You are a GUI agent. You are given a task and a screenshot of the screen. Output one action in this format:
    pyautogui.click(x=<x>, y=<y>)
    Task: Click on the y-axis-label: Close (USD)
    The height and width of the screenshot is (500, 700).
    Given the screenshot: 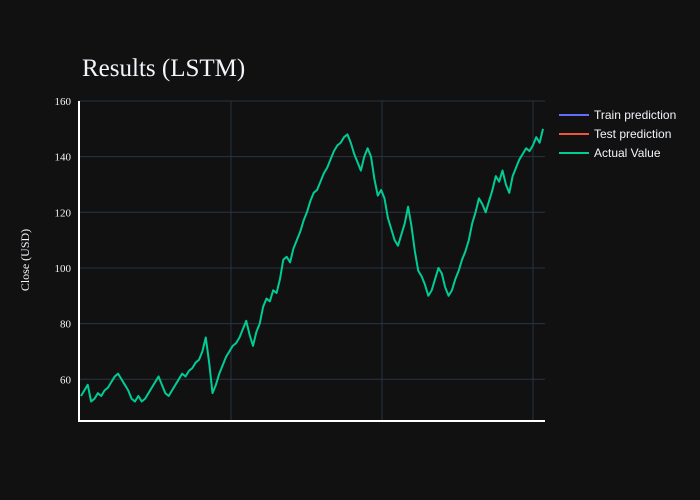 What is the action you would take?
    pyautogui.click(x=25, y=260)
    